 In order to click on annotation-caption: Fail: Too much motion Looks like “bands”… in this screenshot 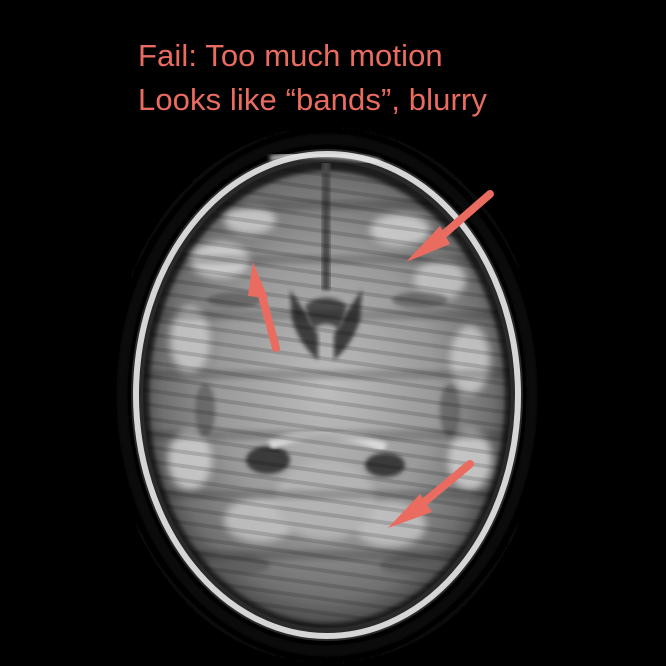, I will do `click(398, 78)`.